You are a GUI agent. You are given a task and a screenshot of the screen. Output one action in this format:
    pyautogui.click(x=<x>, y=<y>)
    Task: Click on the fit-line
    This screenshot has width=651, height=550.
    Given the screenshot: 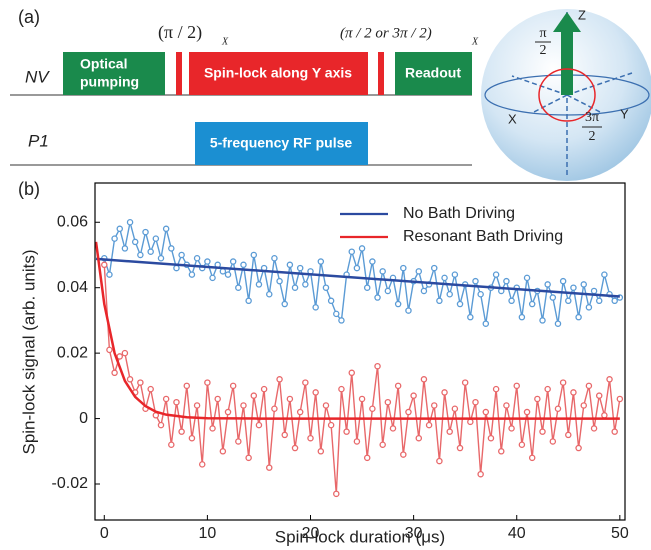 What is the action you would take?
    pyautogui.click(x=357, y=277)
    